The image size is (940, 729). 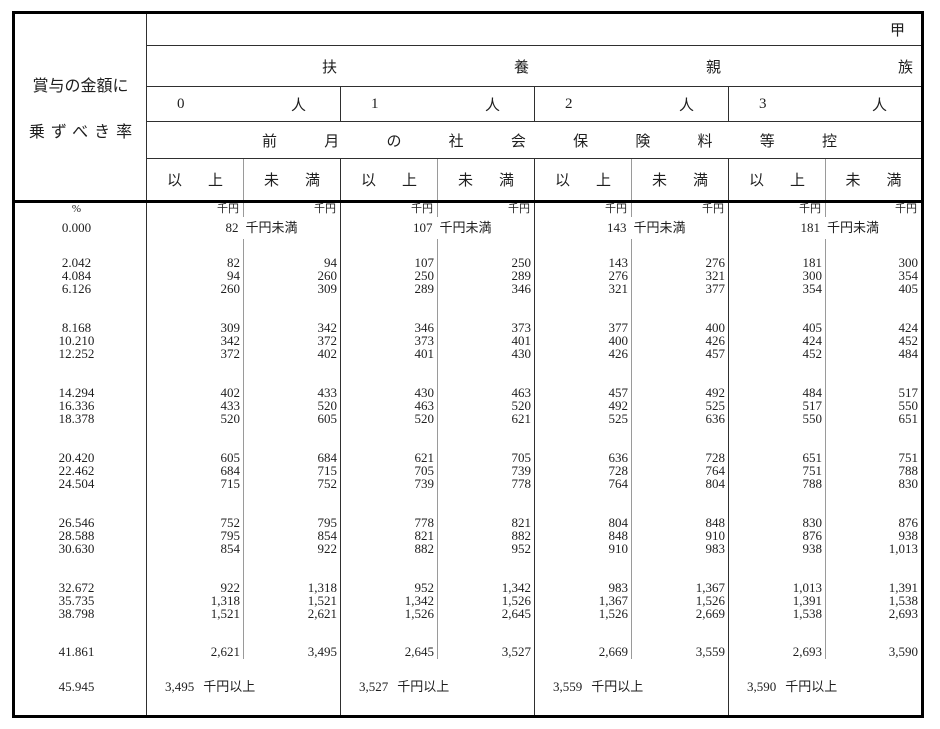 What do you see at coordinates (195, 262) in the screenshot?
I see `amount-cell: 82` at bounding box center [195, 262].